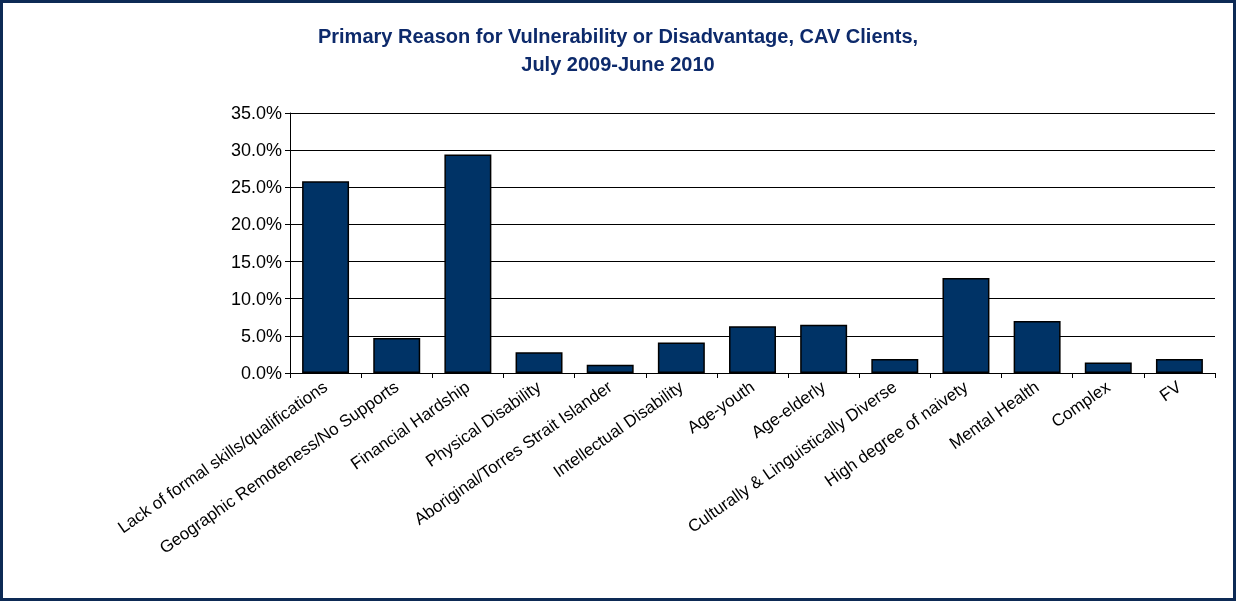  I want to click on y-tick-label: 20.0%, so click(256, 224).